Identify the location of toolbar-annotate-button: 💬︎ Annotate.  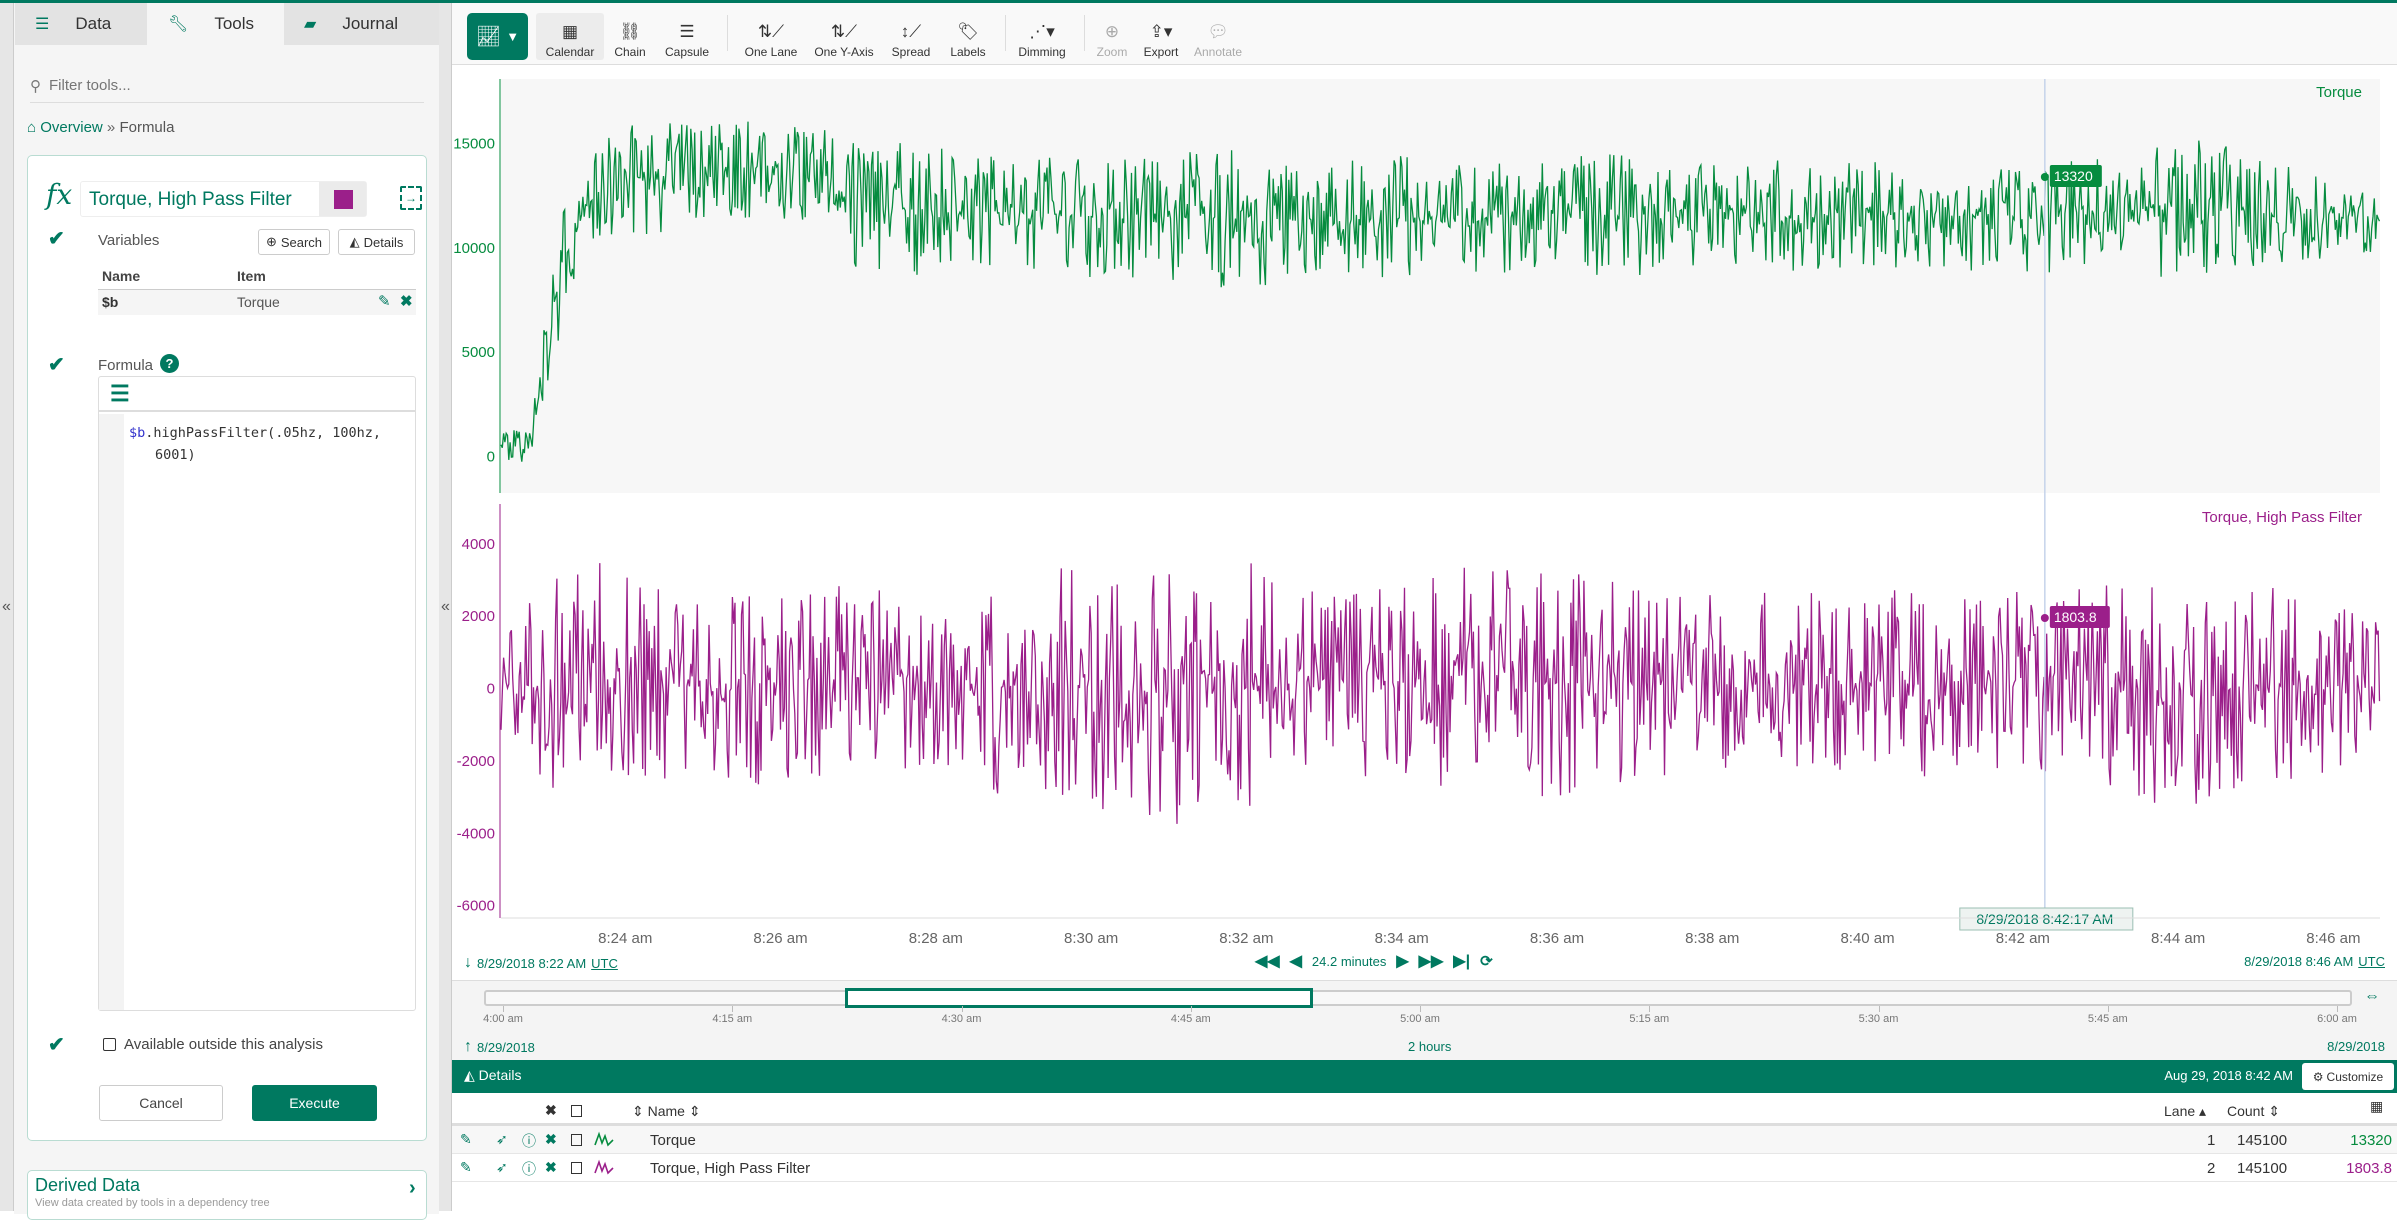
(1218, 35).